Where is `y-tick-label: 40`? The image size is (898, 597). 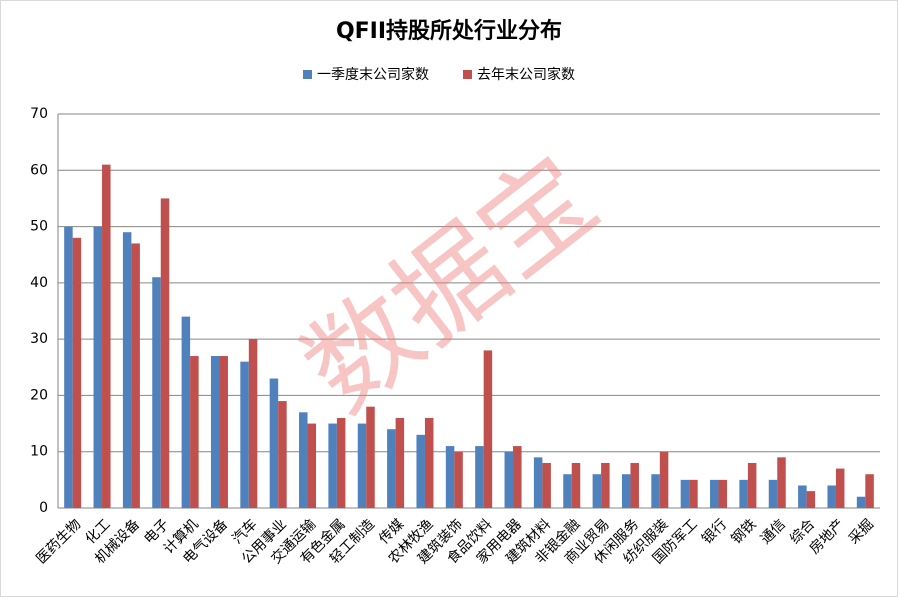
y-tick-label: 40 is located at coordinates (39, 283).